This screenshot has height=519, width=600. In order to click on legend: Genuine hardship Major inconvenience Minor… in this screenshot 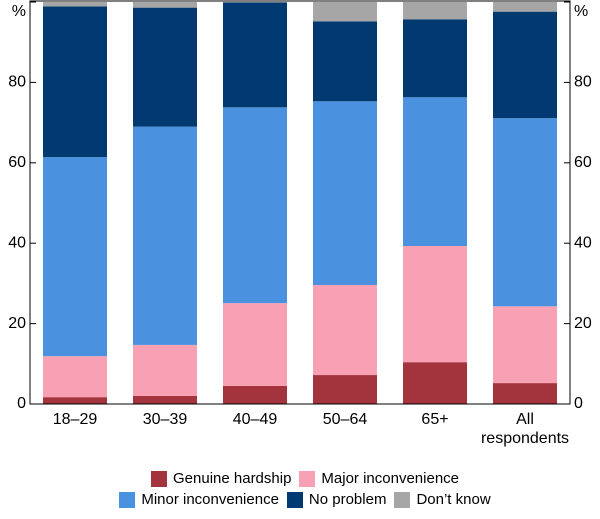, I will do `click(305, 489)`.